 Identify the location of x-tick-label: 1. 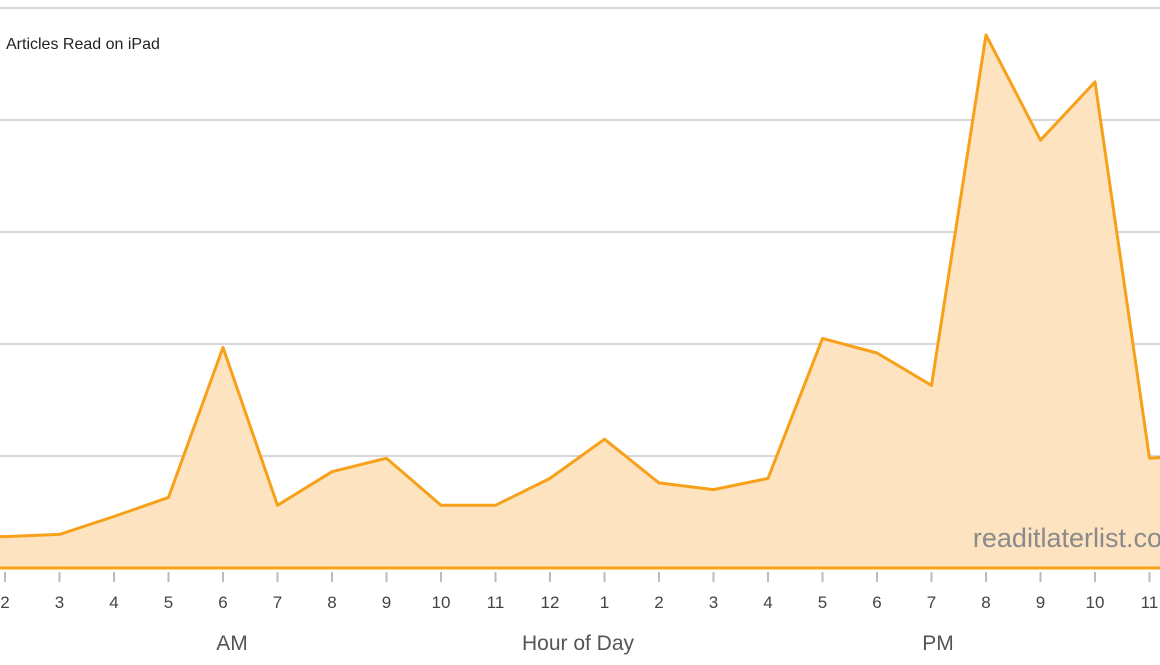
(604, 602).